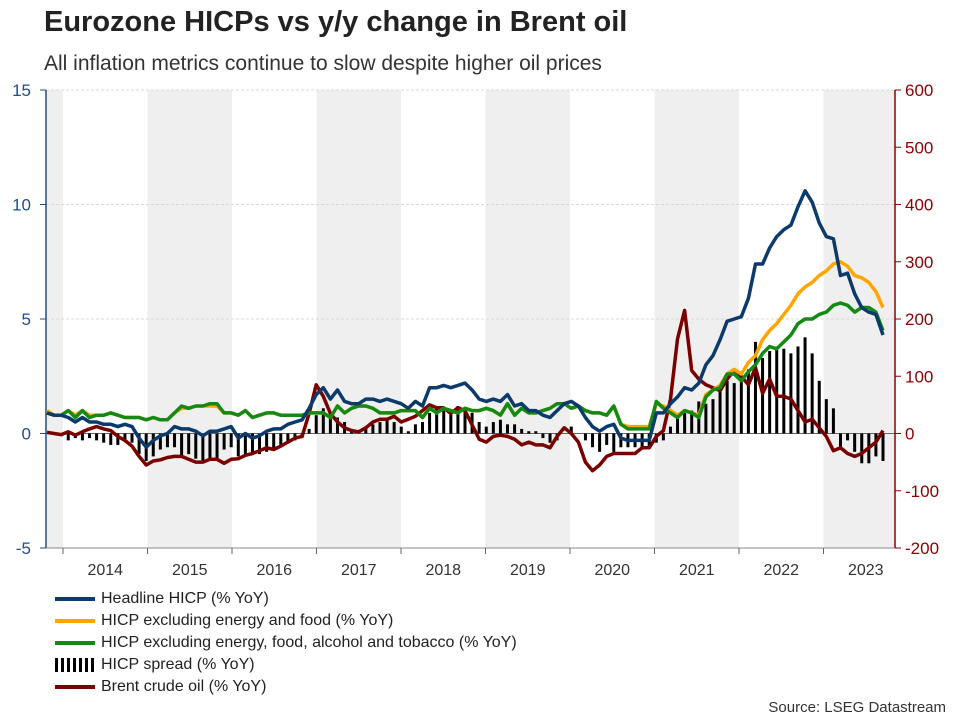  I want to click on left-tick-label: 15, so click(21, 90).